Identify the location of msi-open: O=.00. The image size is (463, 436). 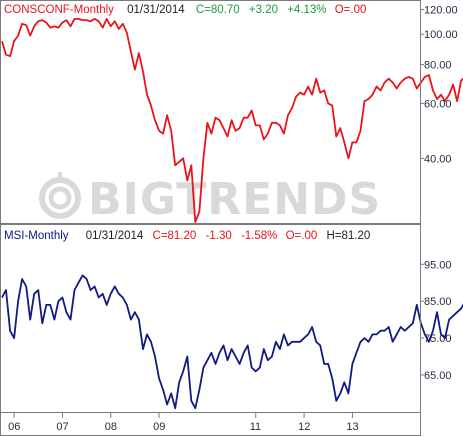
(302, 236).